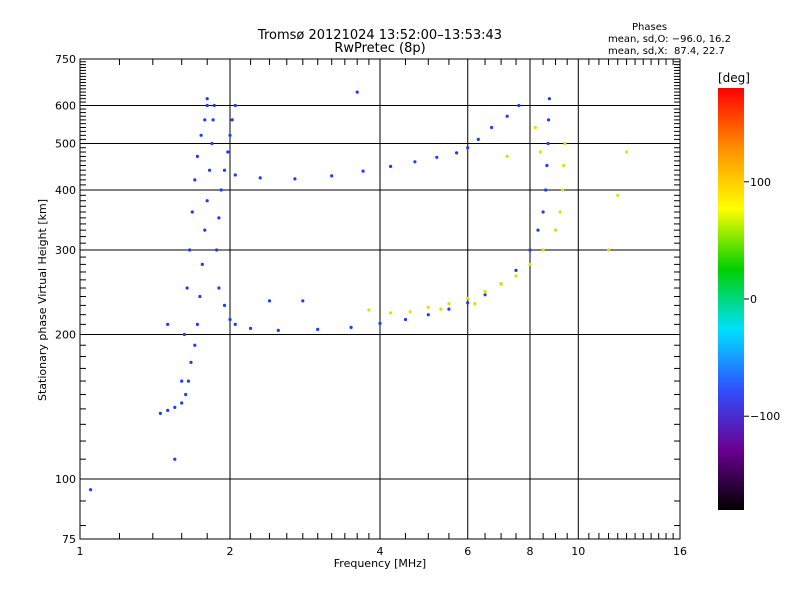 Image resolution: width=800 pixels, height=600 pixels. What do you see at coordinates (65, 335) in the screenshot?
I see `y-tick-label: 200` at bounding box center [65, 335].